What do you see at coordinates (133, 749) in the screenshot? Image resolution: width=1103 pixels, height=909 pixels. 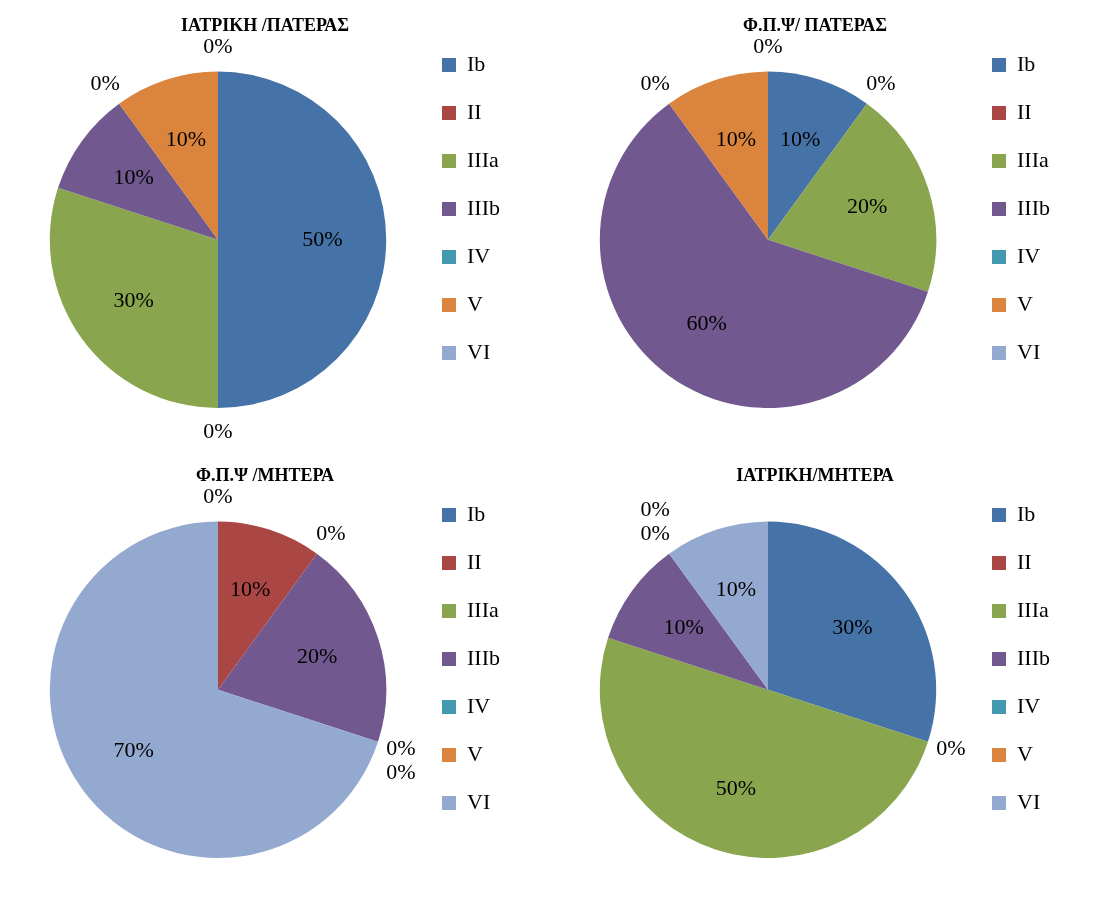 I see `data-label: 70%` at bounding box center [133, 749].